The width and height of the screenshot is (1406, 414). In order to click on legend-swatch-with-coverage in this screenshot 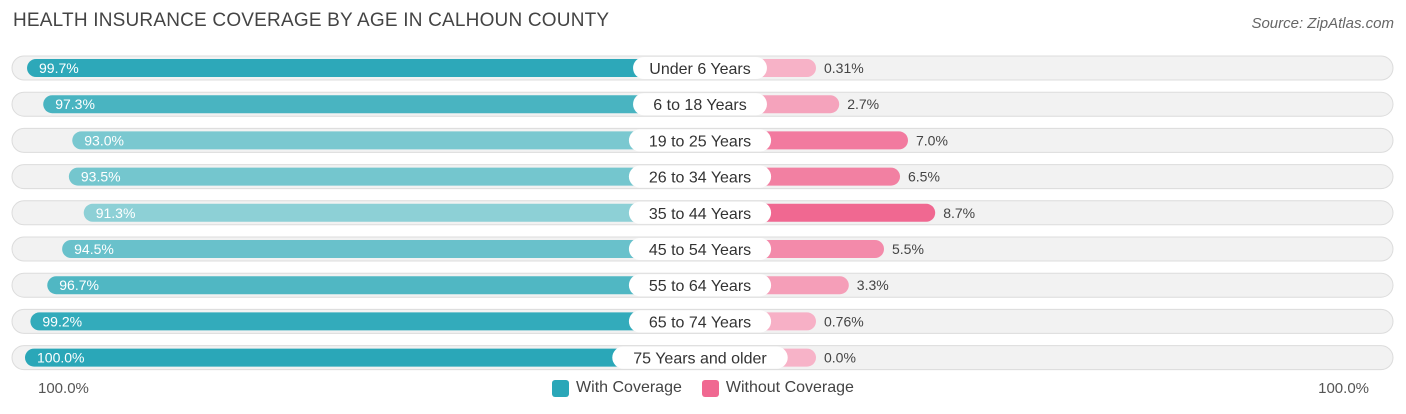, I will do `click(561, 388)`.